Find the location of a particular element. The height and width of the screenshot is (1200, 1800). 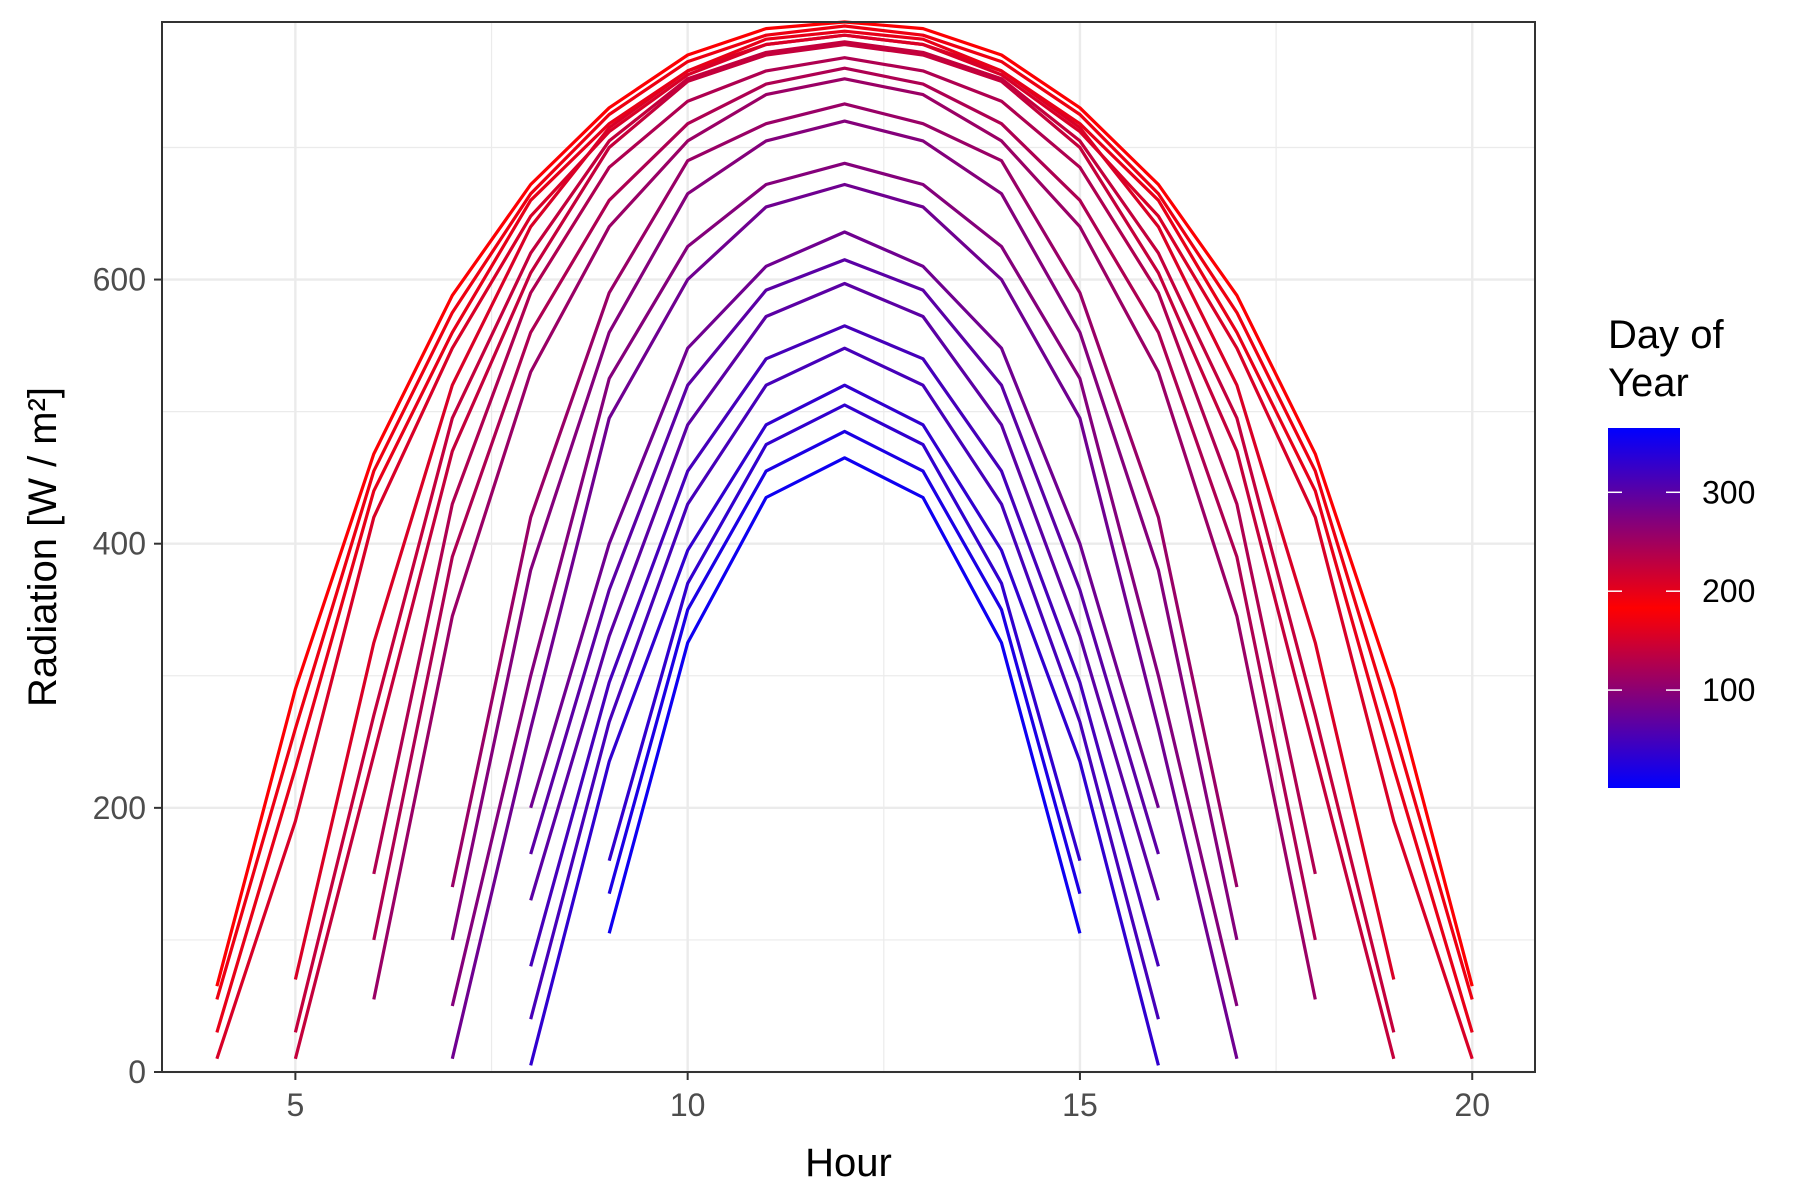

legend-tick-label: 100 is located at coordinates (1728, 690).